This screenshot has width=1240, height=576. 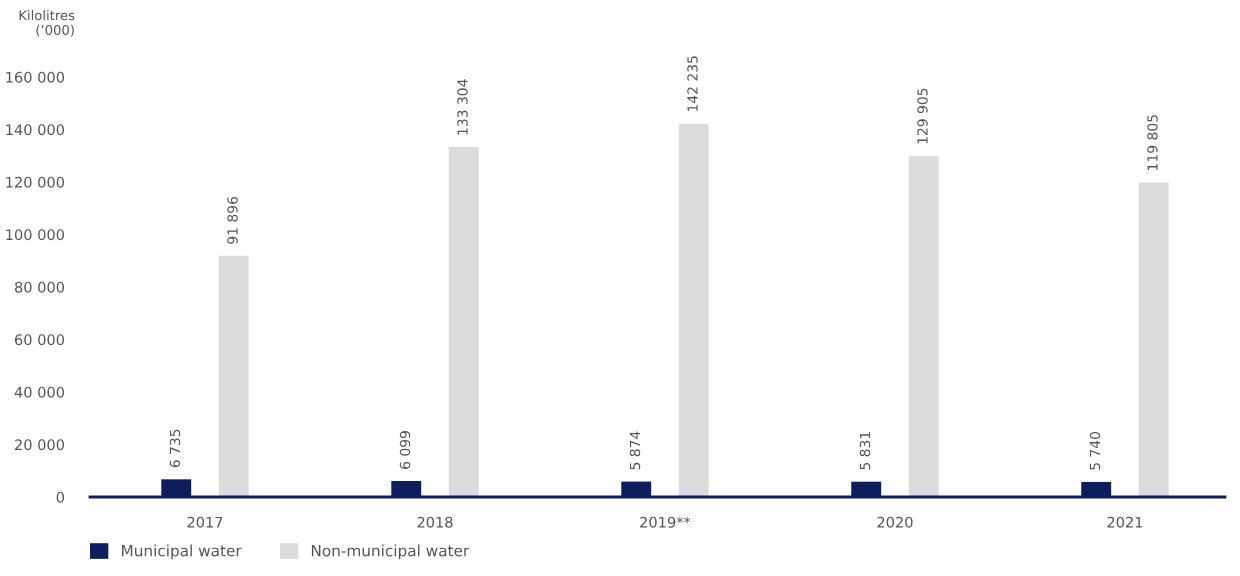 I want to click on data-label: 5 740, so click(x=1095, y=450).